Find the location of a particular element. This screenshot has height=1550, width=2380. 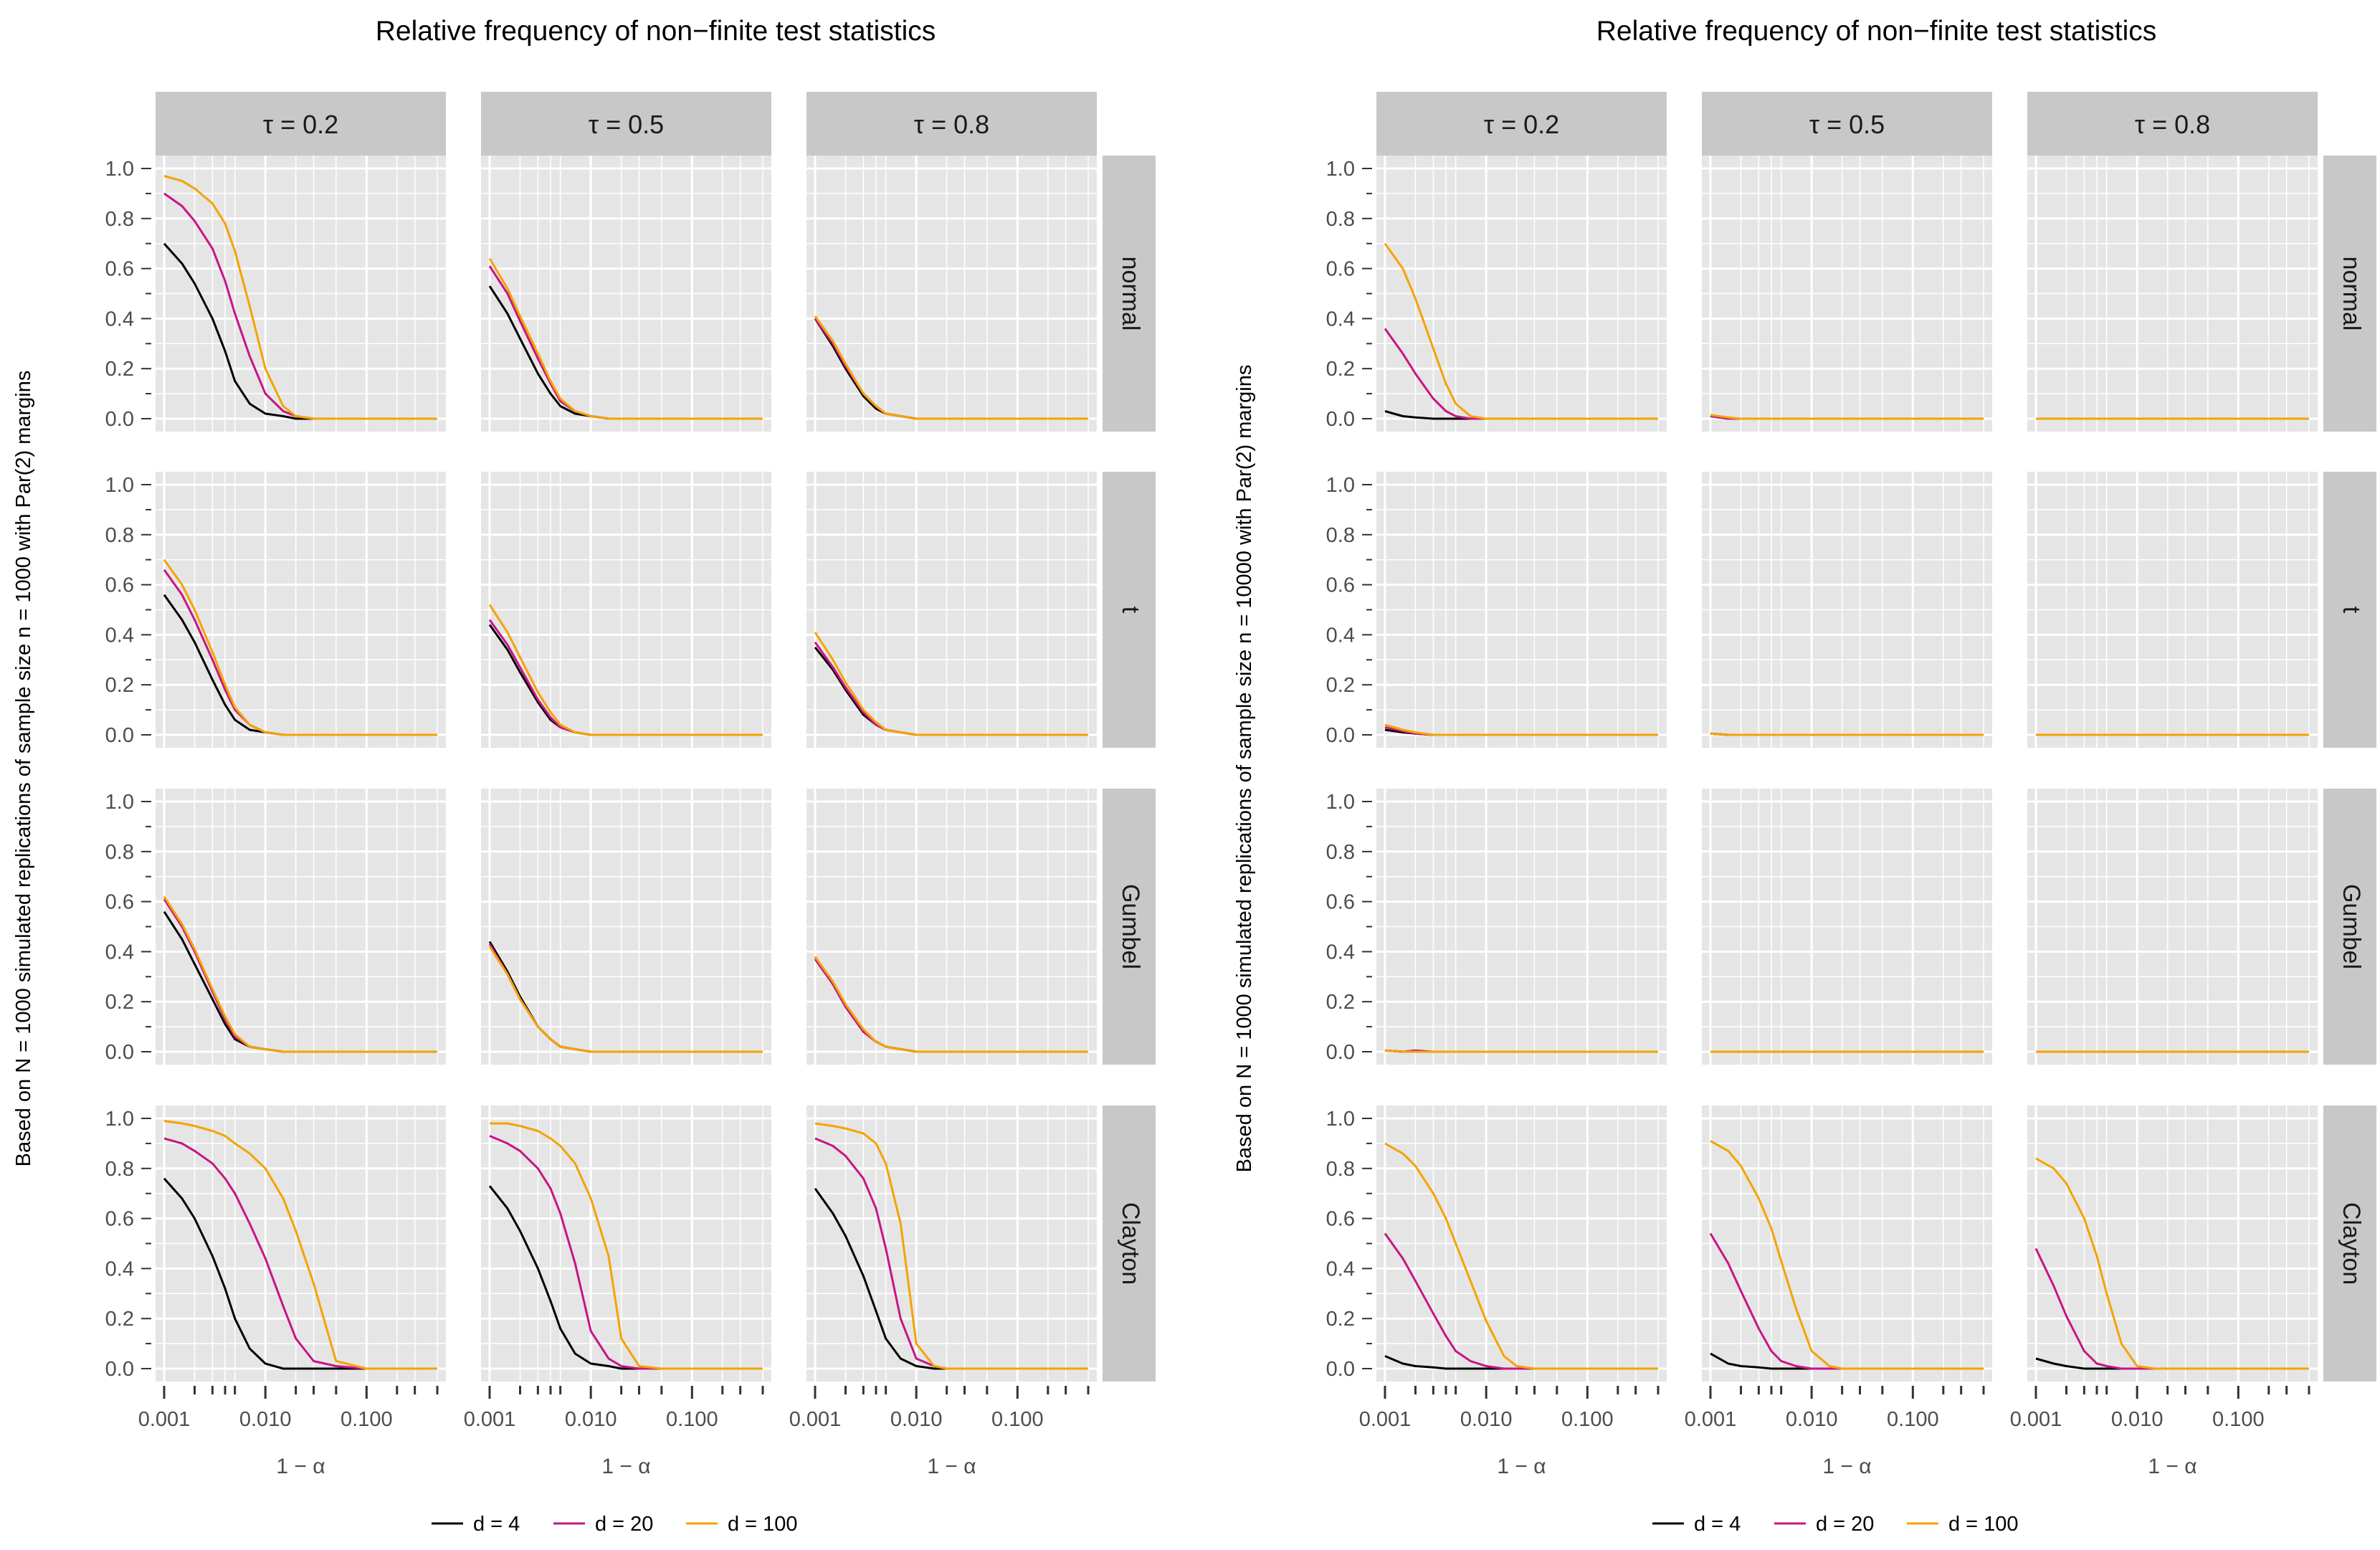

row-strip-label: Gumbel is located at coordinates (1130, 926).